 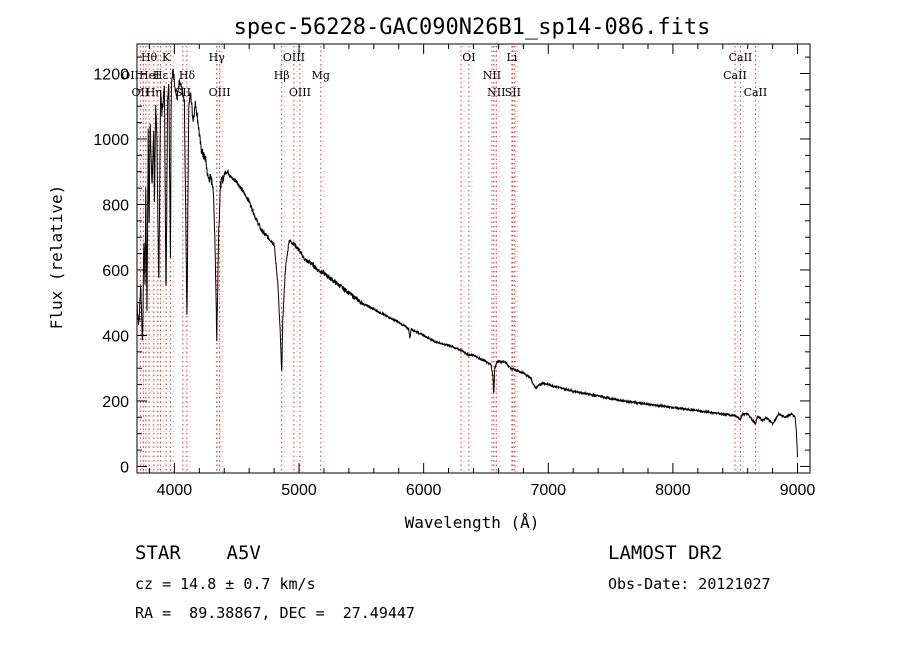 I want to click on y-tick-label: 1000, so click(x=111, y=140).